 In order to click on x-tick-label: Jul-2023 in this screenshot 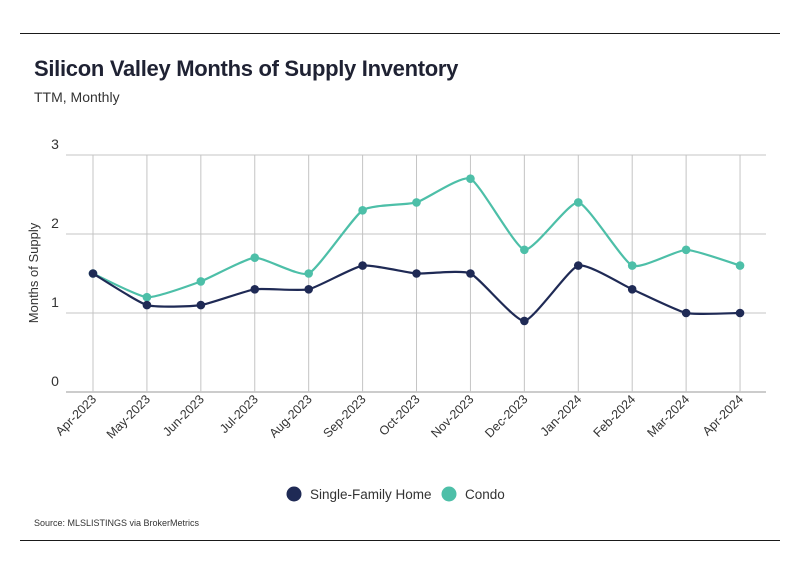, I will do `click(239, 414)`.